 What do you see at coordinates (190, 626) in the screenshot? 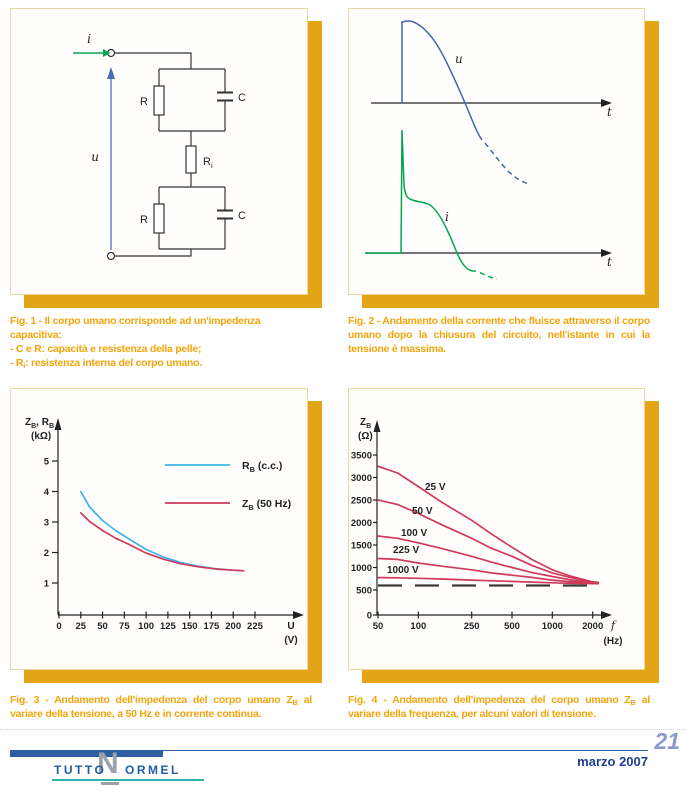
I see `x-tick-label: 150` at bounding box center [190, 626].